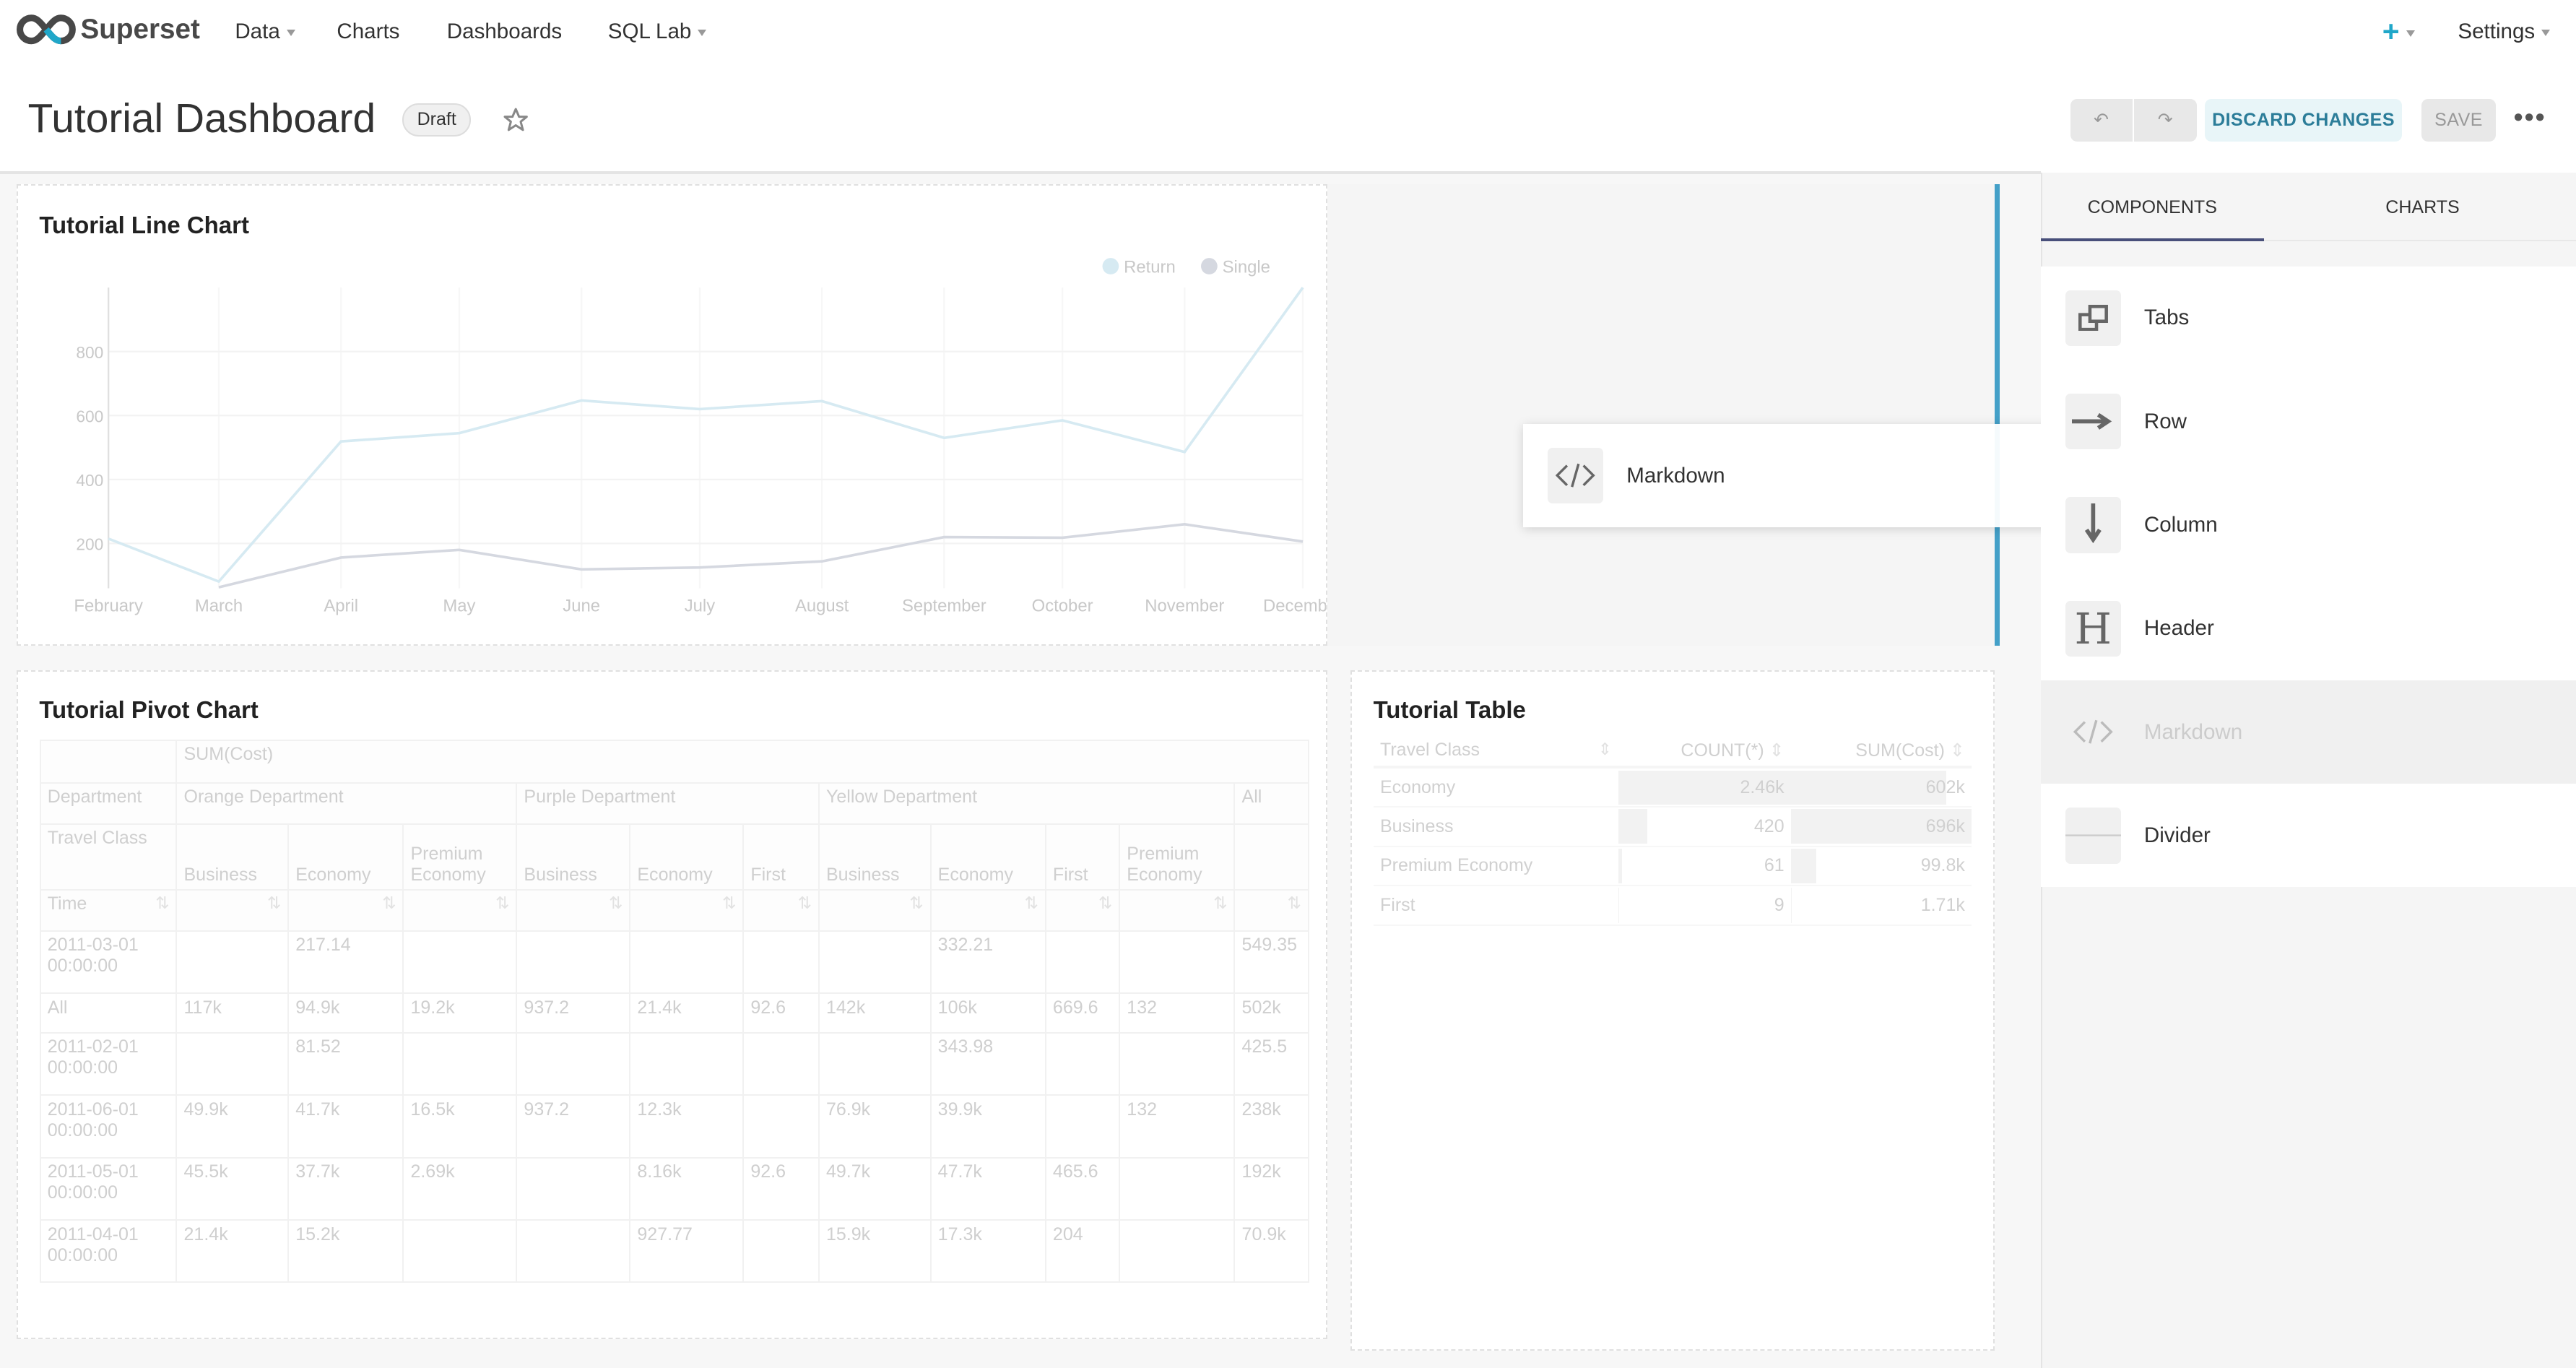  Describe the element at coordinates (257, 32) in the screenshot. I see `nav-data-label: Data` at that location.